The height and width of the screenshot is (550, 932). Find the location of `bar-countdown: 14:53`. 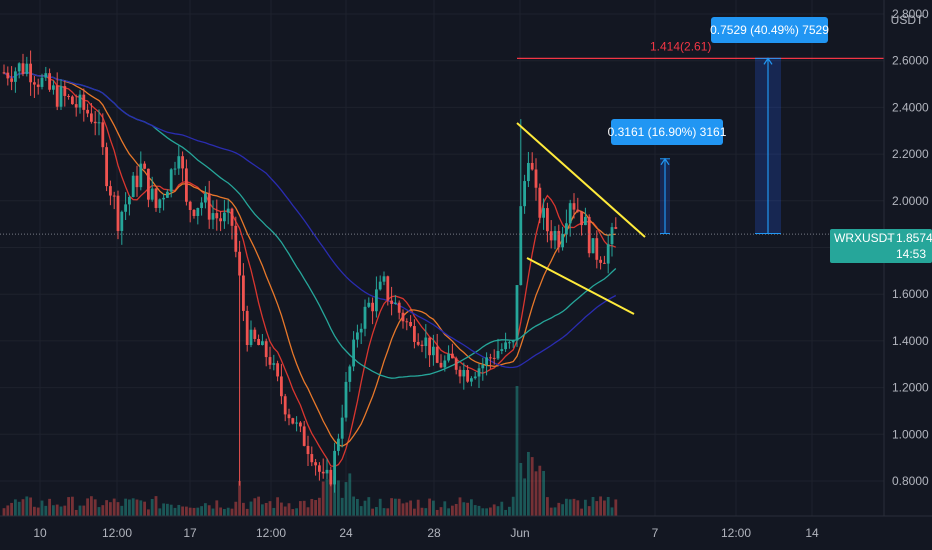

bar-countdown: 14:53 is located at coordinates (911, 254).